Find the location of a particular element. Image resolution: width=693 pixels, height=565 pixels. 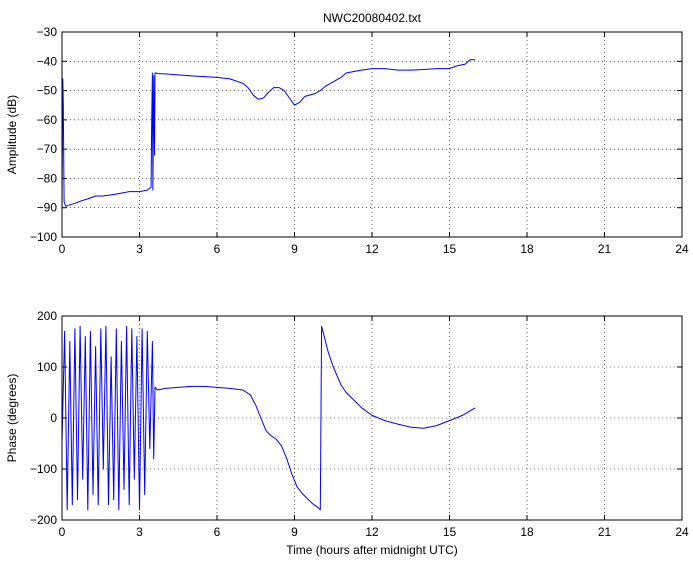

y-axis-label: Phase (degrees) is located at coordinates (12, 418).